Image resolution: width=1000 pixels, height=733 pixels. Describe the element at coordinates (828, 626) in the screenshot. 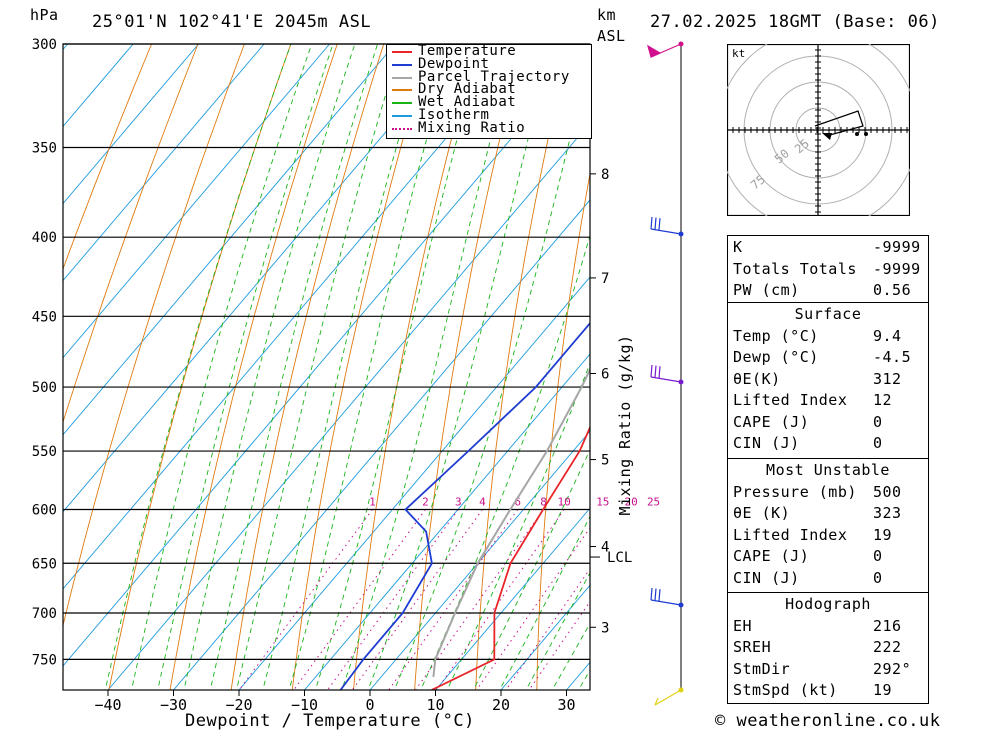

I see `index-row: EH 216` at that location.